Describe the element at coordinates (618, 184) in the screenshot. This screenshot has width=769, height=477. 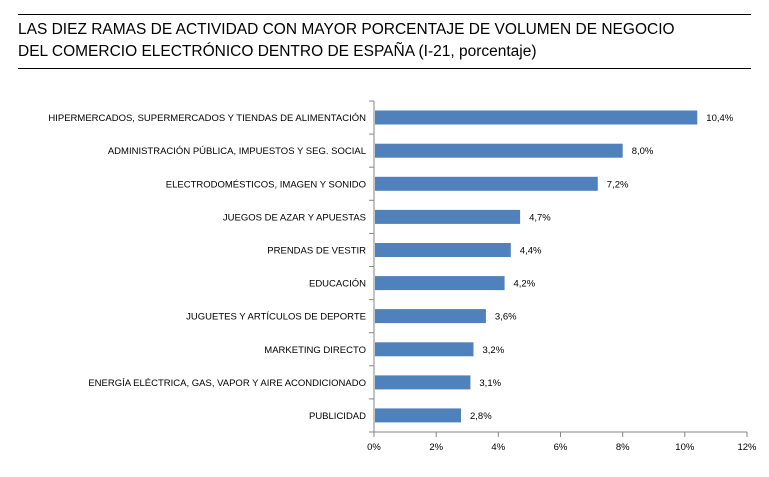
I see `data-label: 7,2%` at that location.